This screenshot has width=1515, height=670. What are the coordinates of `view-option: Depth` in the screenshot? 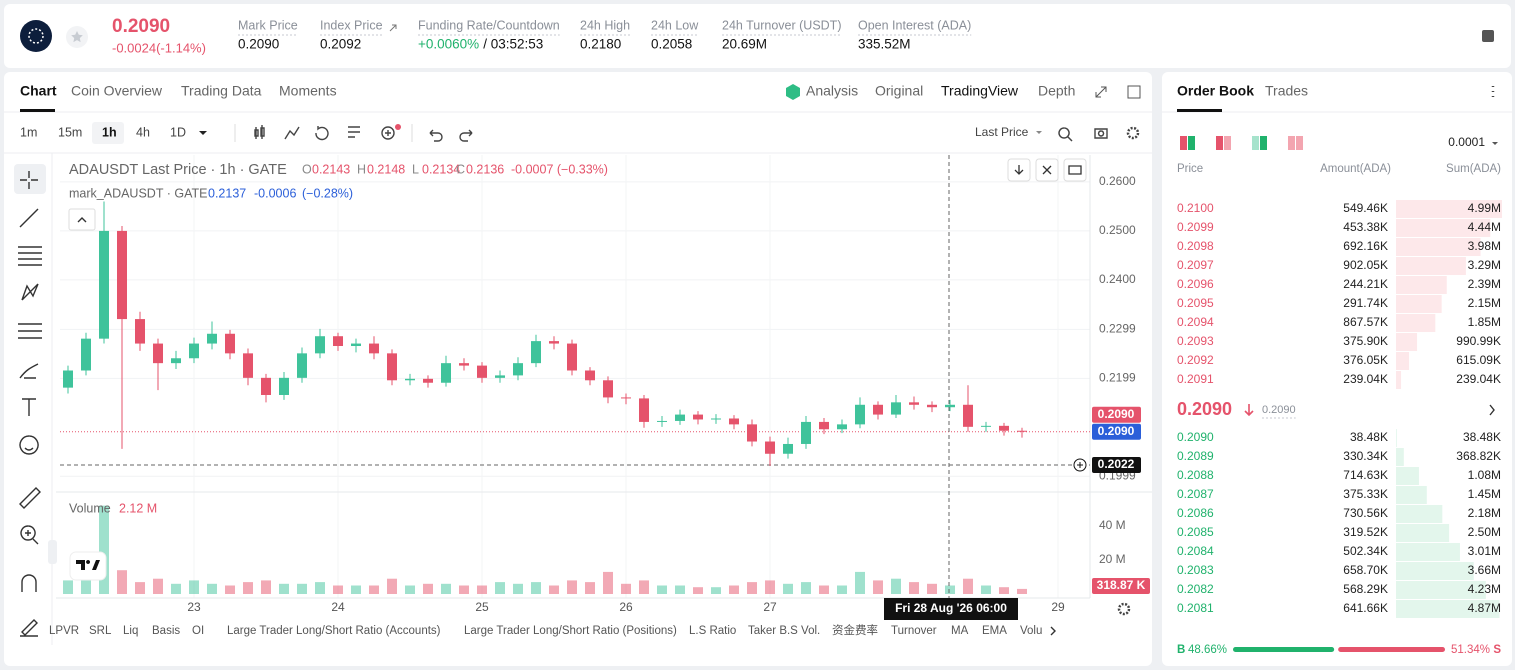 It's located at (1056, 91).